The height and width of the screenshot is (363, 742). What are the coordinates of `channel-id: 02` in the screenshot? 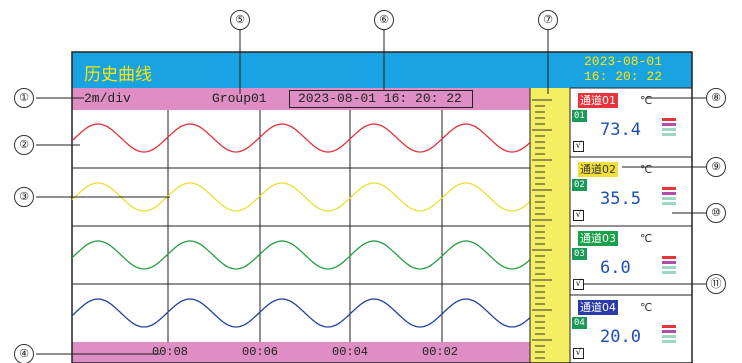 It's located at (579, 185).